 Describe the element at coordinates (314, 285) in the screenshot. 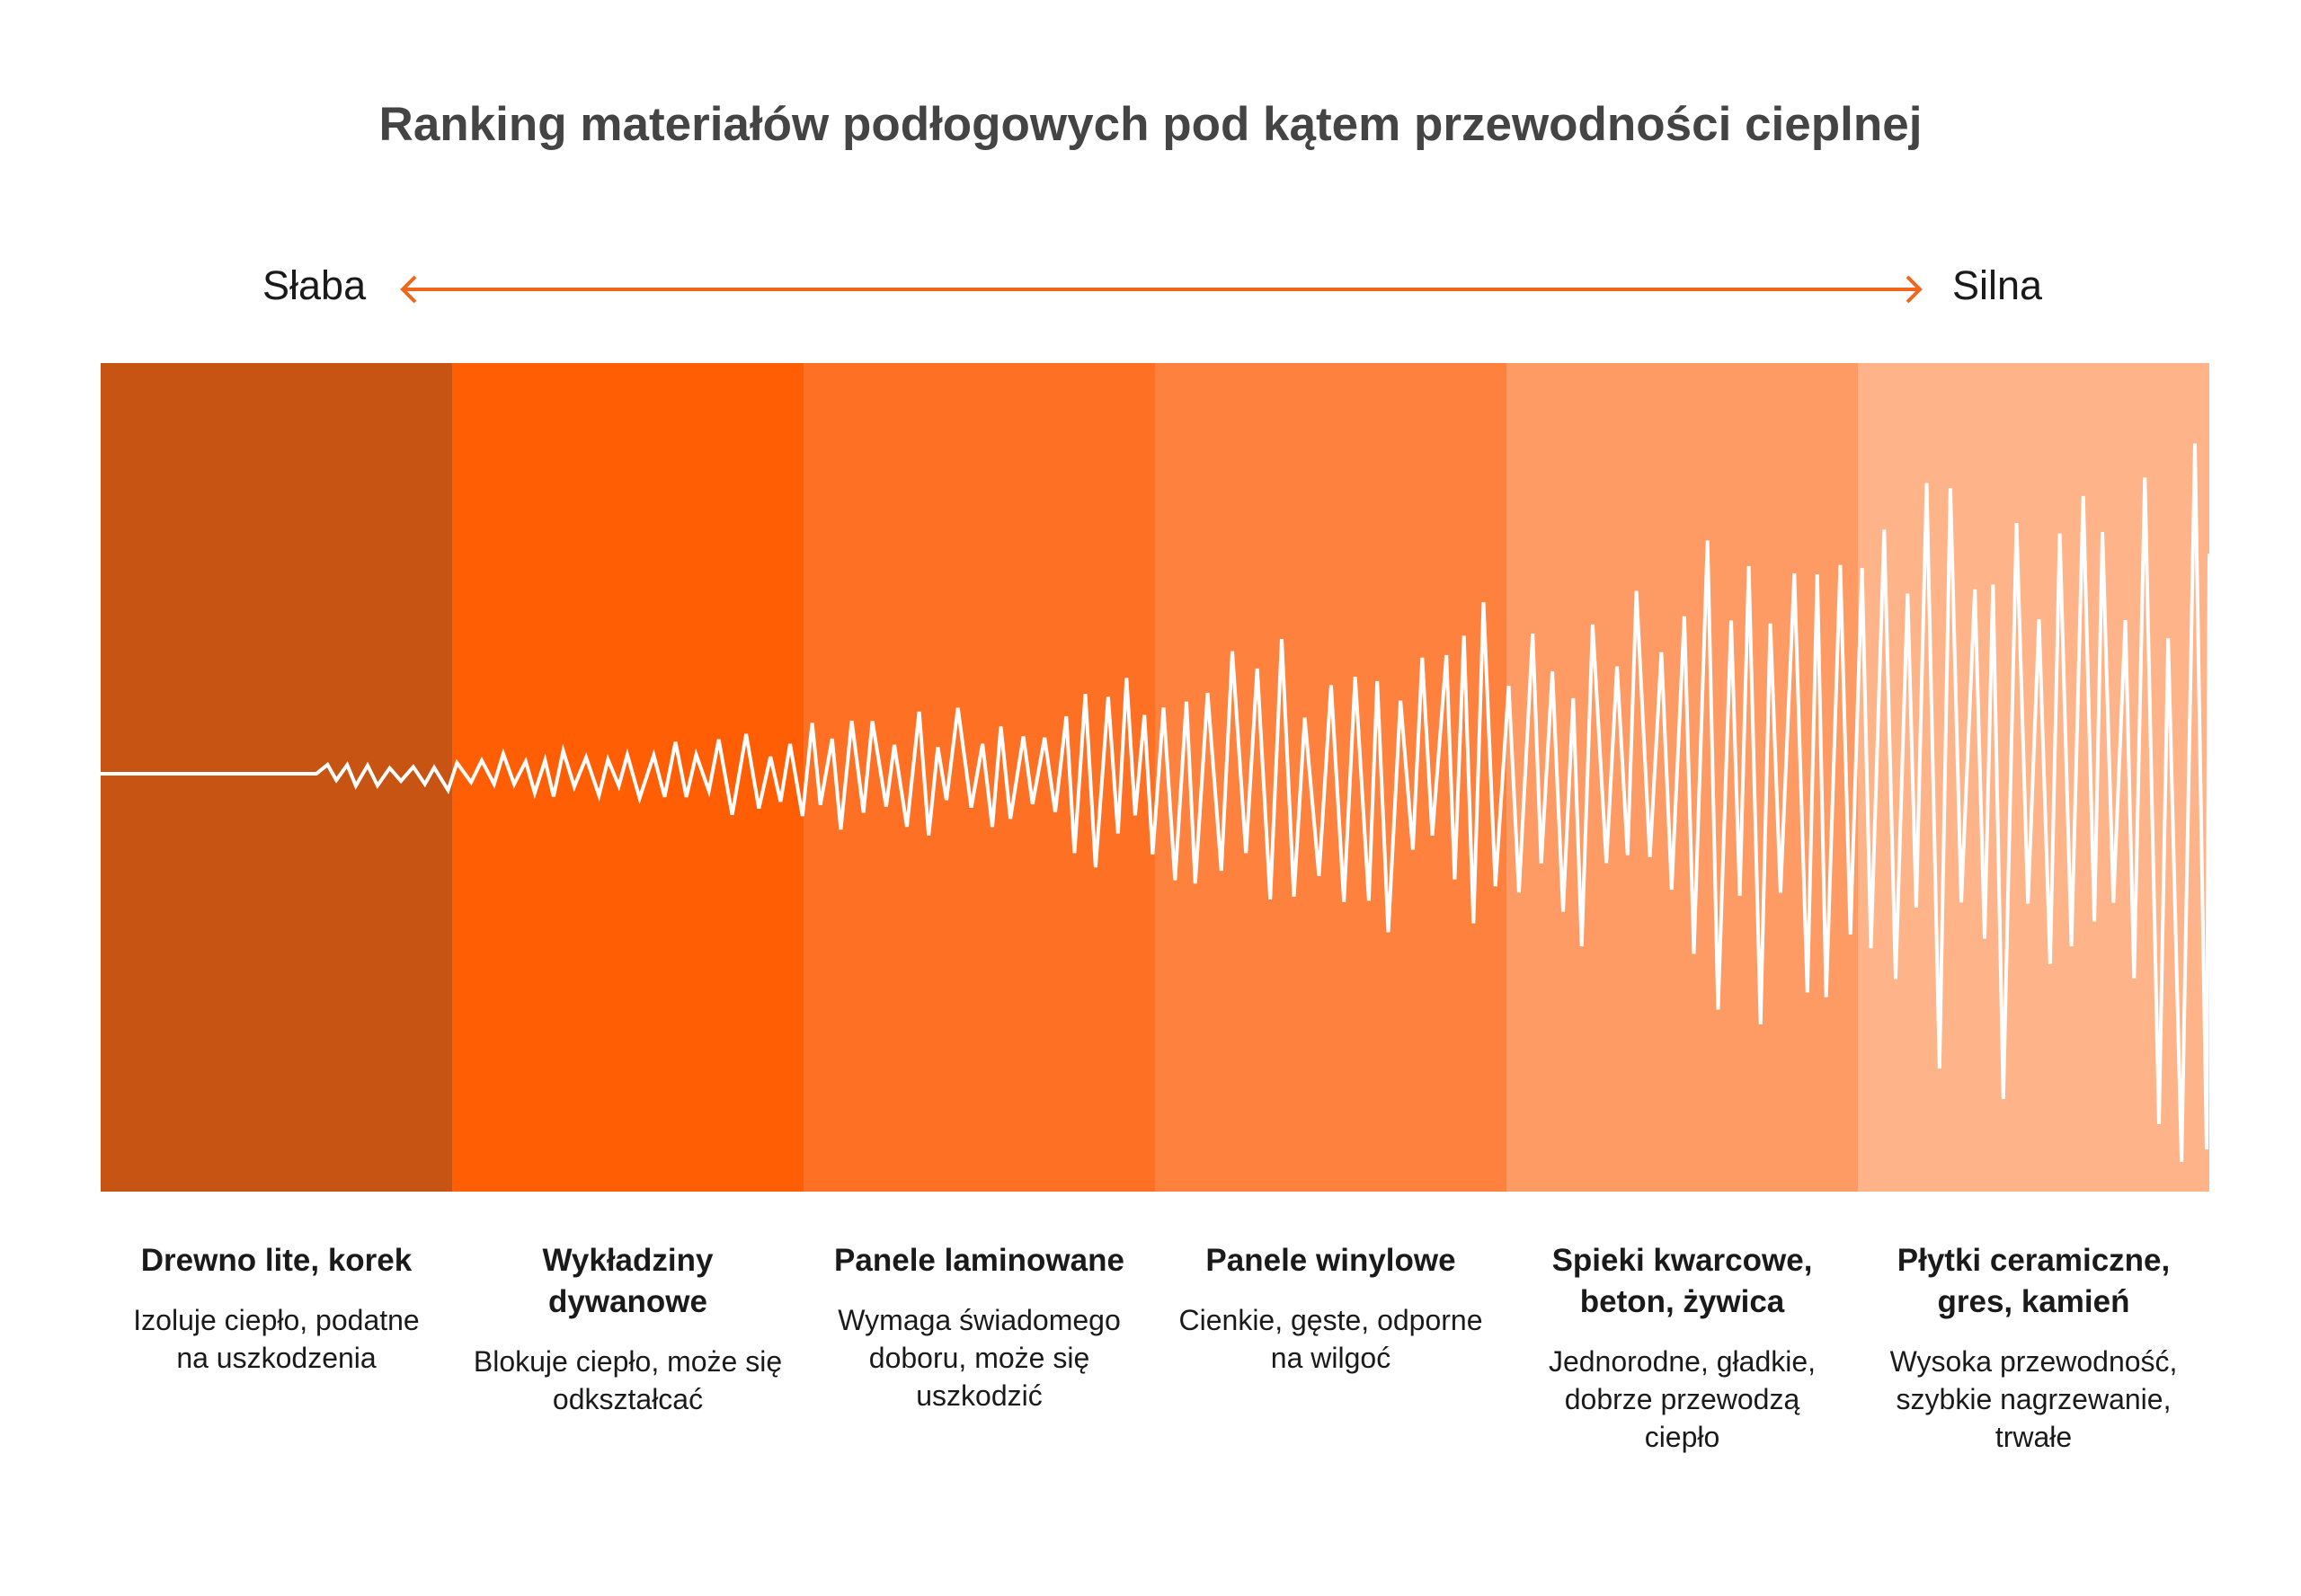

I see `weak-label: Słaba` at that location.